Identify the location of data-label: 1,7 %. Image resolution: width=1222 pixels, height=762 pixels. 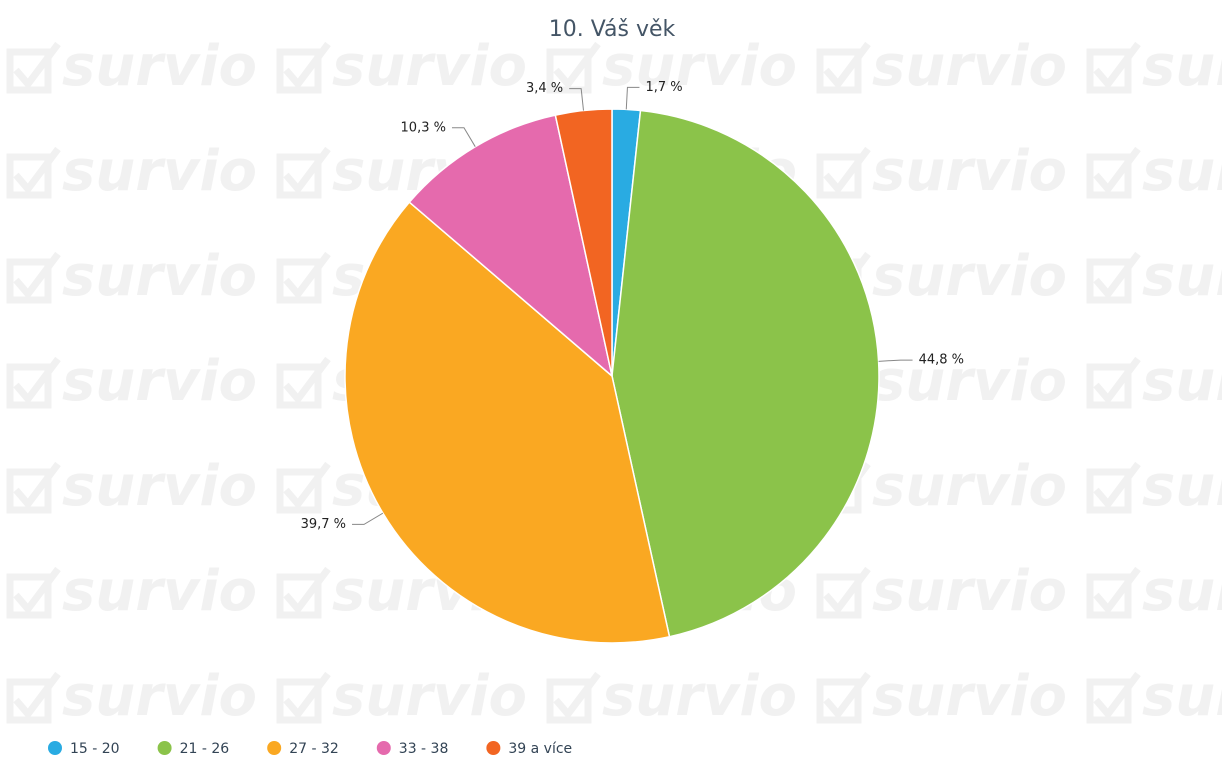
(663, 87).